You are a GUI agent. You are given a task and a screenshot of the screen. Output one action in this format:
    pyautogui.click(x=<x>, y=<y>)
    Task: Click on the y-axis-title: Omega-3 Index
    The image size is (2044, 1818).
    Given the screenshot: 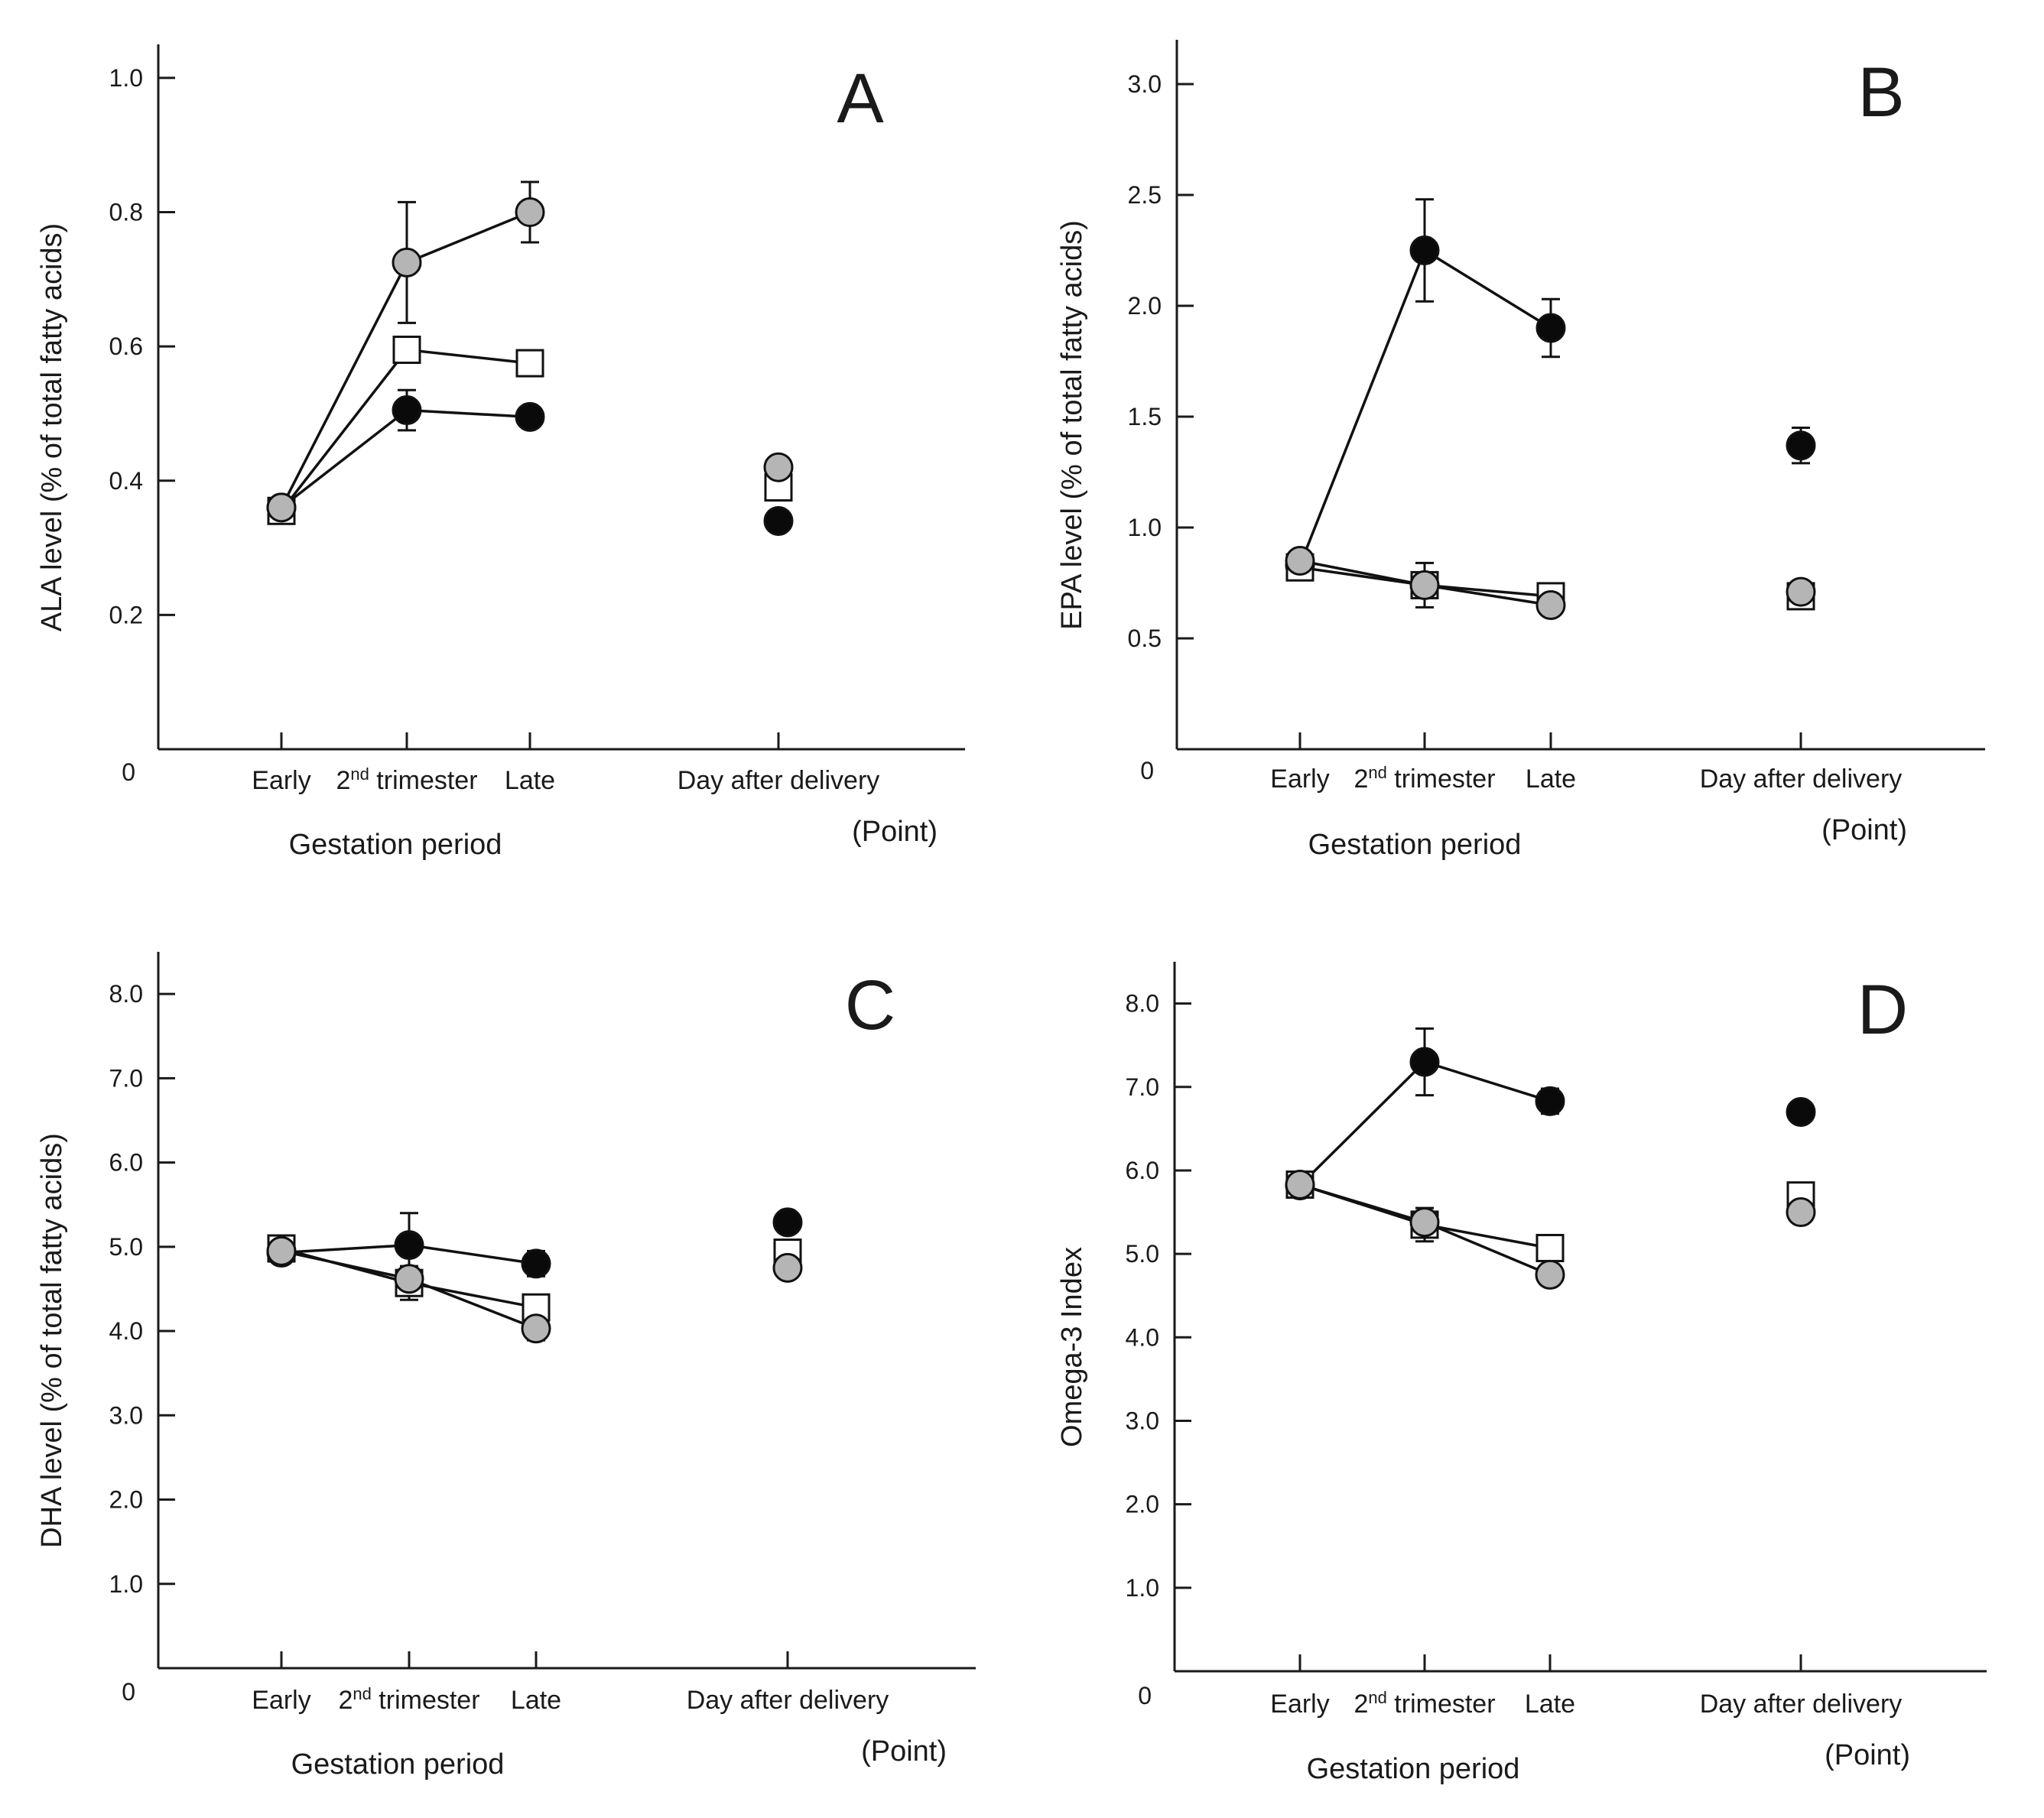 What is the action you would take?
    pyautogui.click(x=1072, y=1347)
    